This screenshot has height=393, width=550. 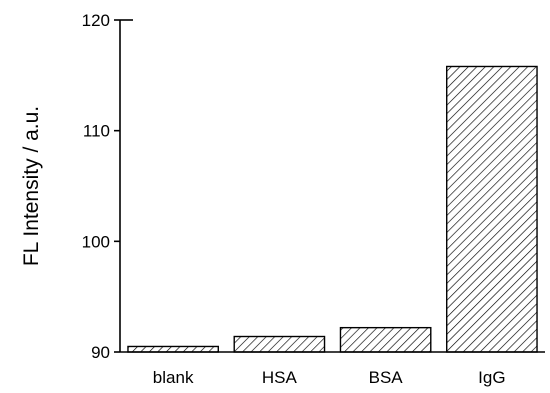 What do you see at coordinates (279, 344) in the screenshot?
I see `bar-hsa` at bounding box center [279, 344].